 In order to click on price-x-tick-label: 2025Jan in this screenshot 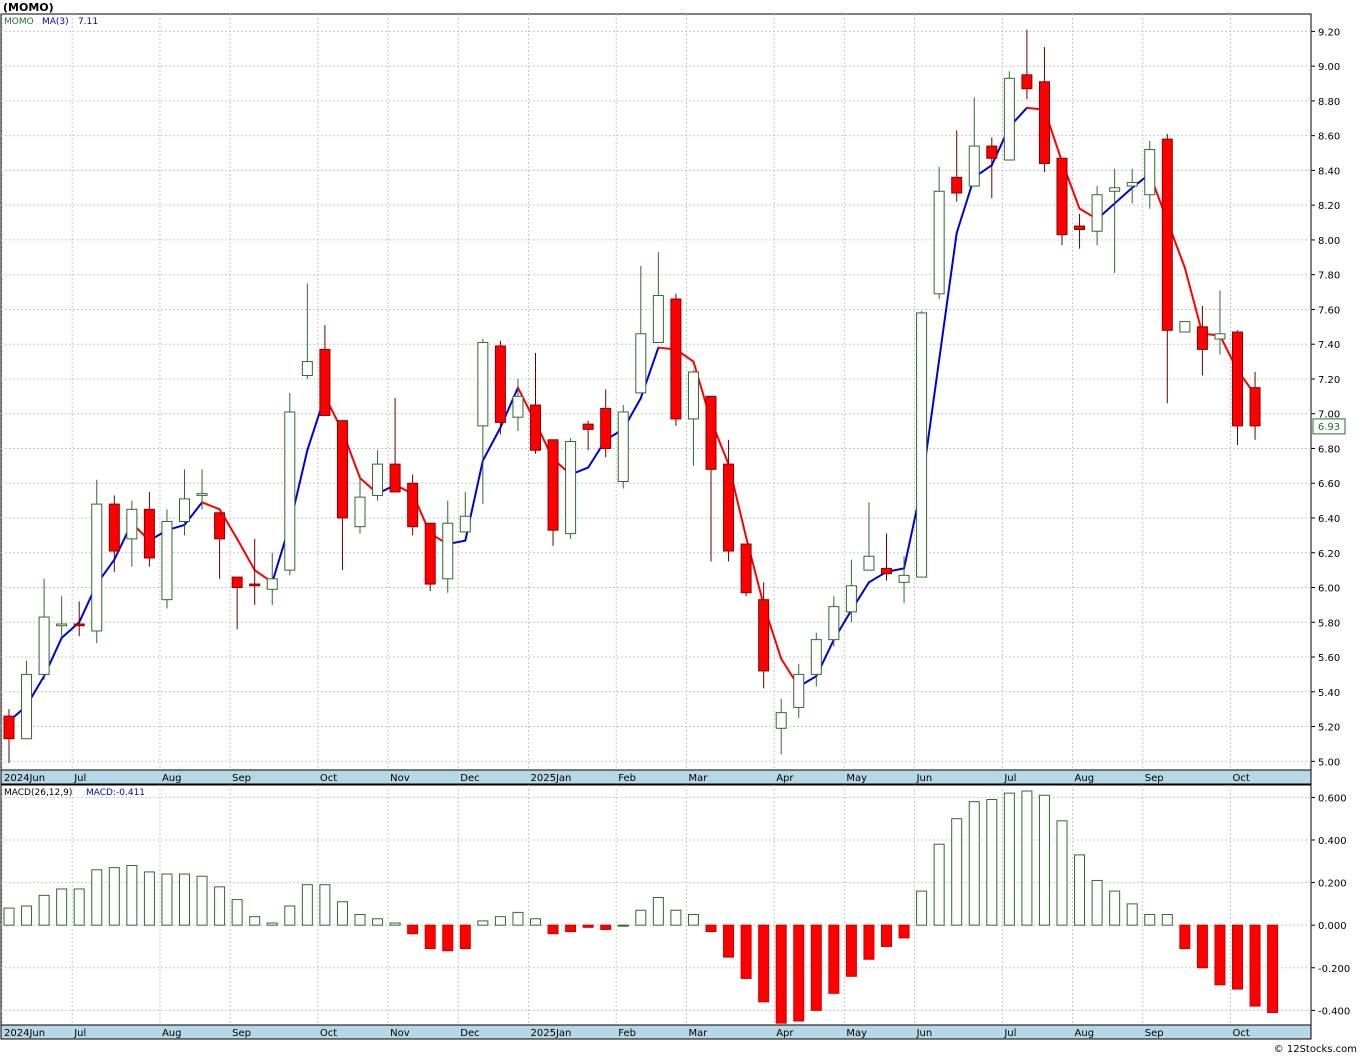, I will do `click(551, 778)`.